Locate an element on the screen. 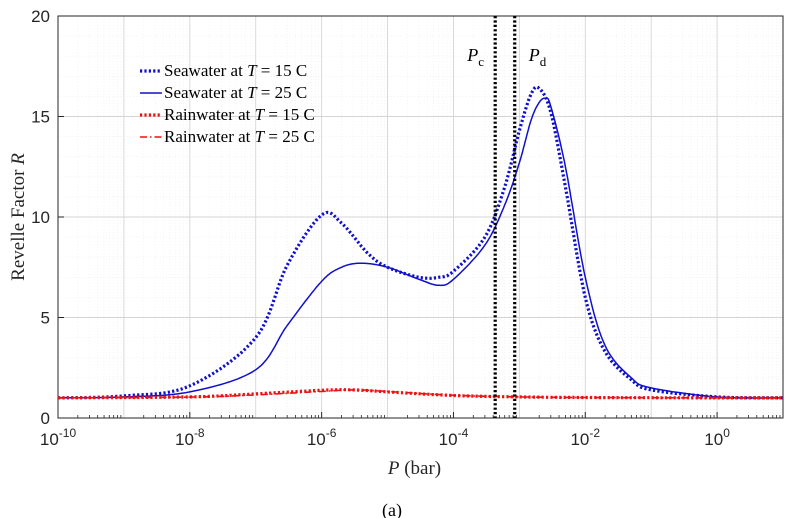  reference-lines: Pc Pd is located at coordinates (506, 217).